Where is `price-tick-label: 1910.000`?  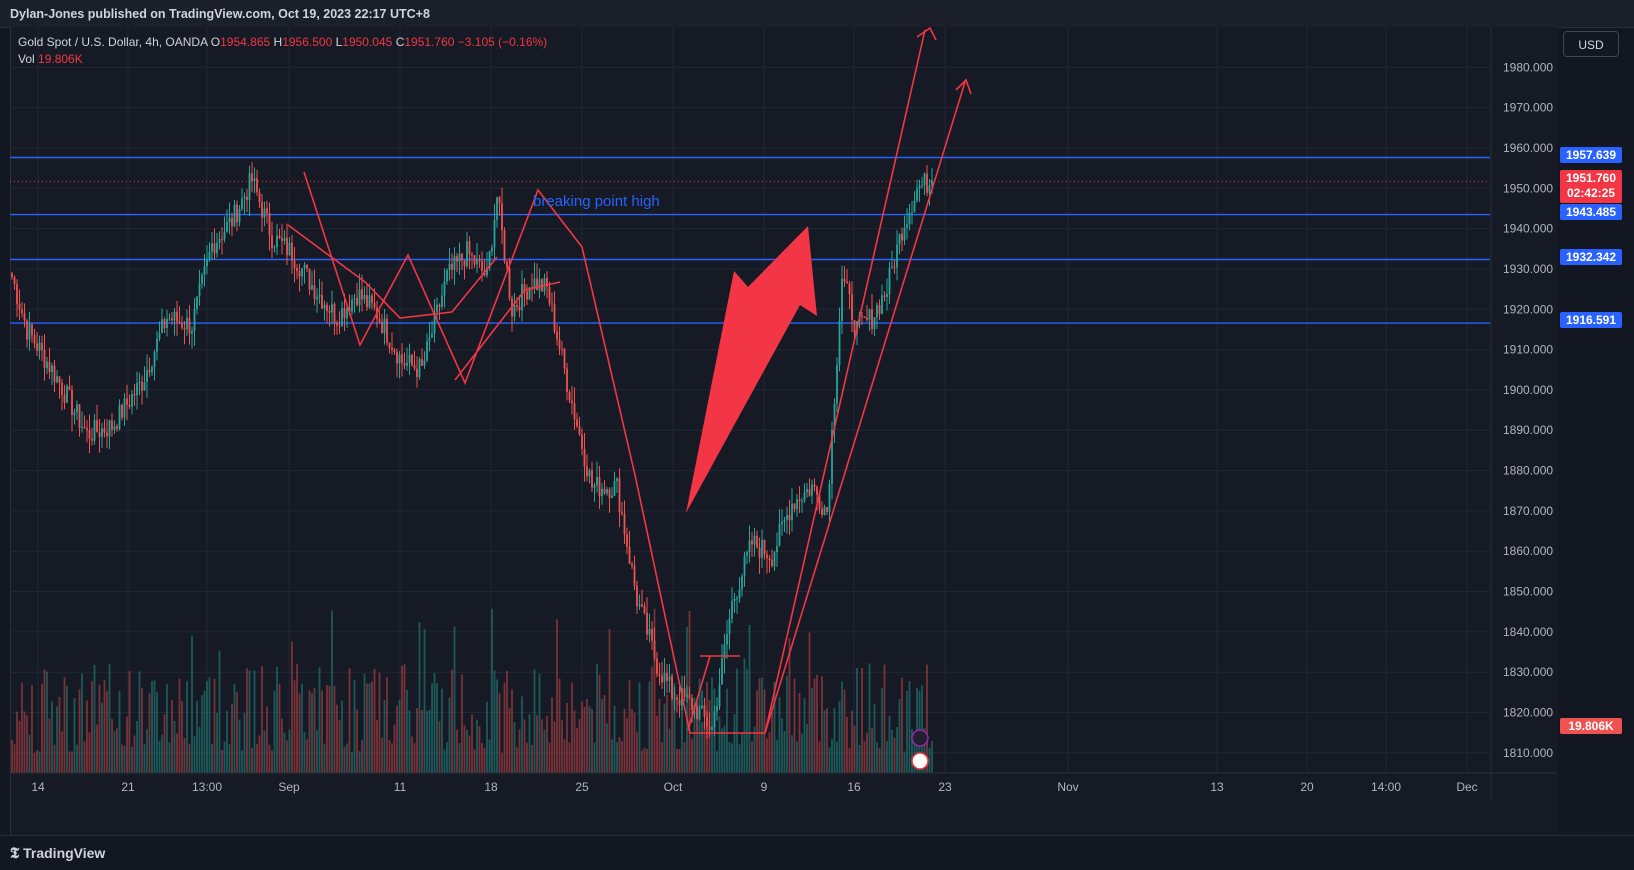
price-tick-label: 1910.000 is located at coordinates (1528, 350).